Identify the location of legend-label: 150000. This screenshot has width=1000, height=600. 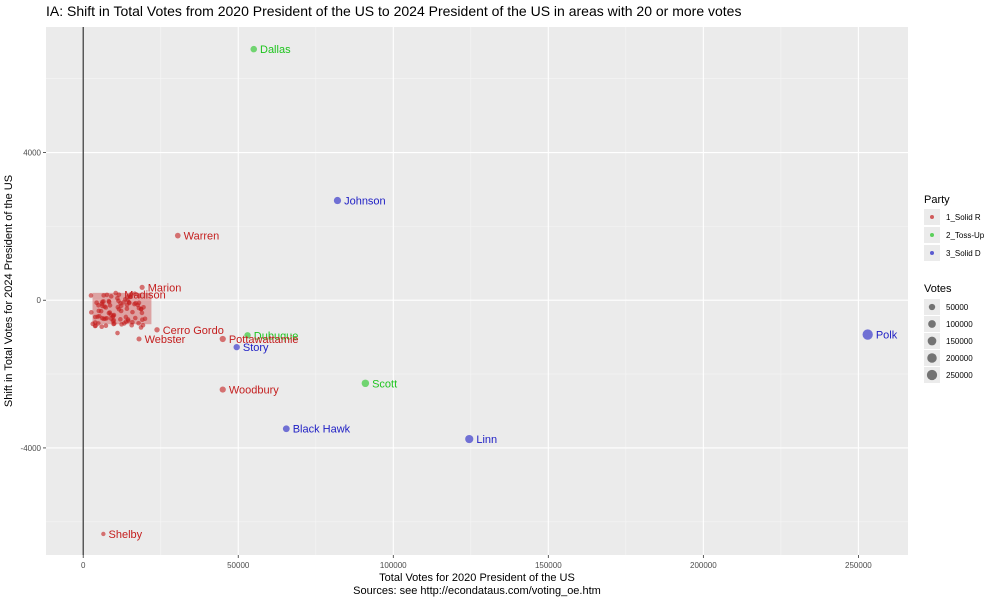
(959, 341).